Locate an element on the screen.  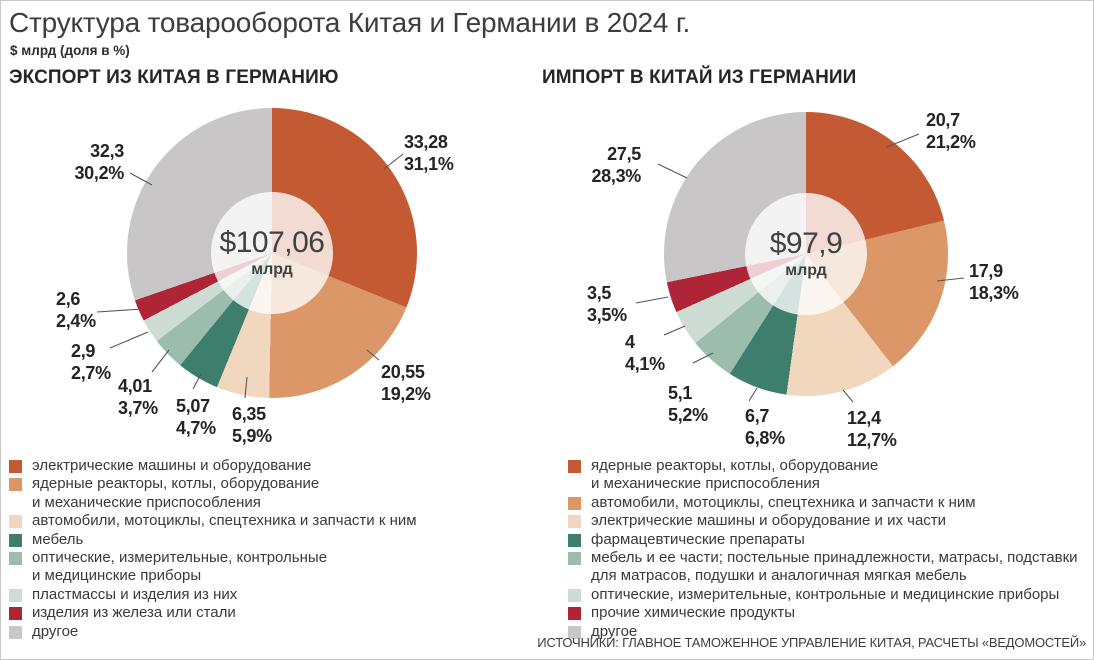
total-unit-export: млрд is located at coordinates (272, 269).